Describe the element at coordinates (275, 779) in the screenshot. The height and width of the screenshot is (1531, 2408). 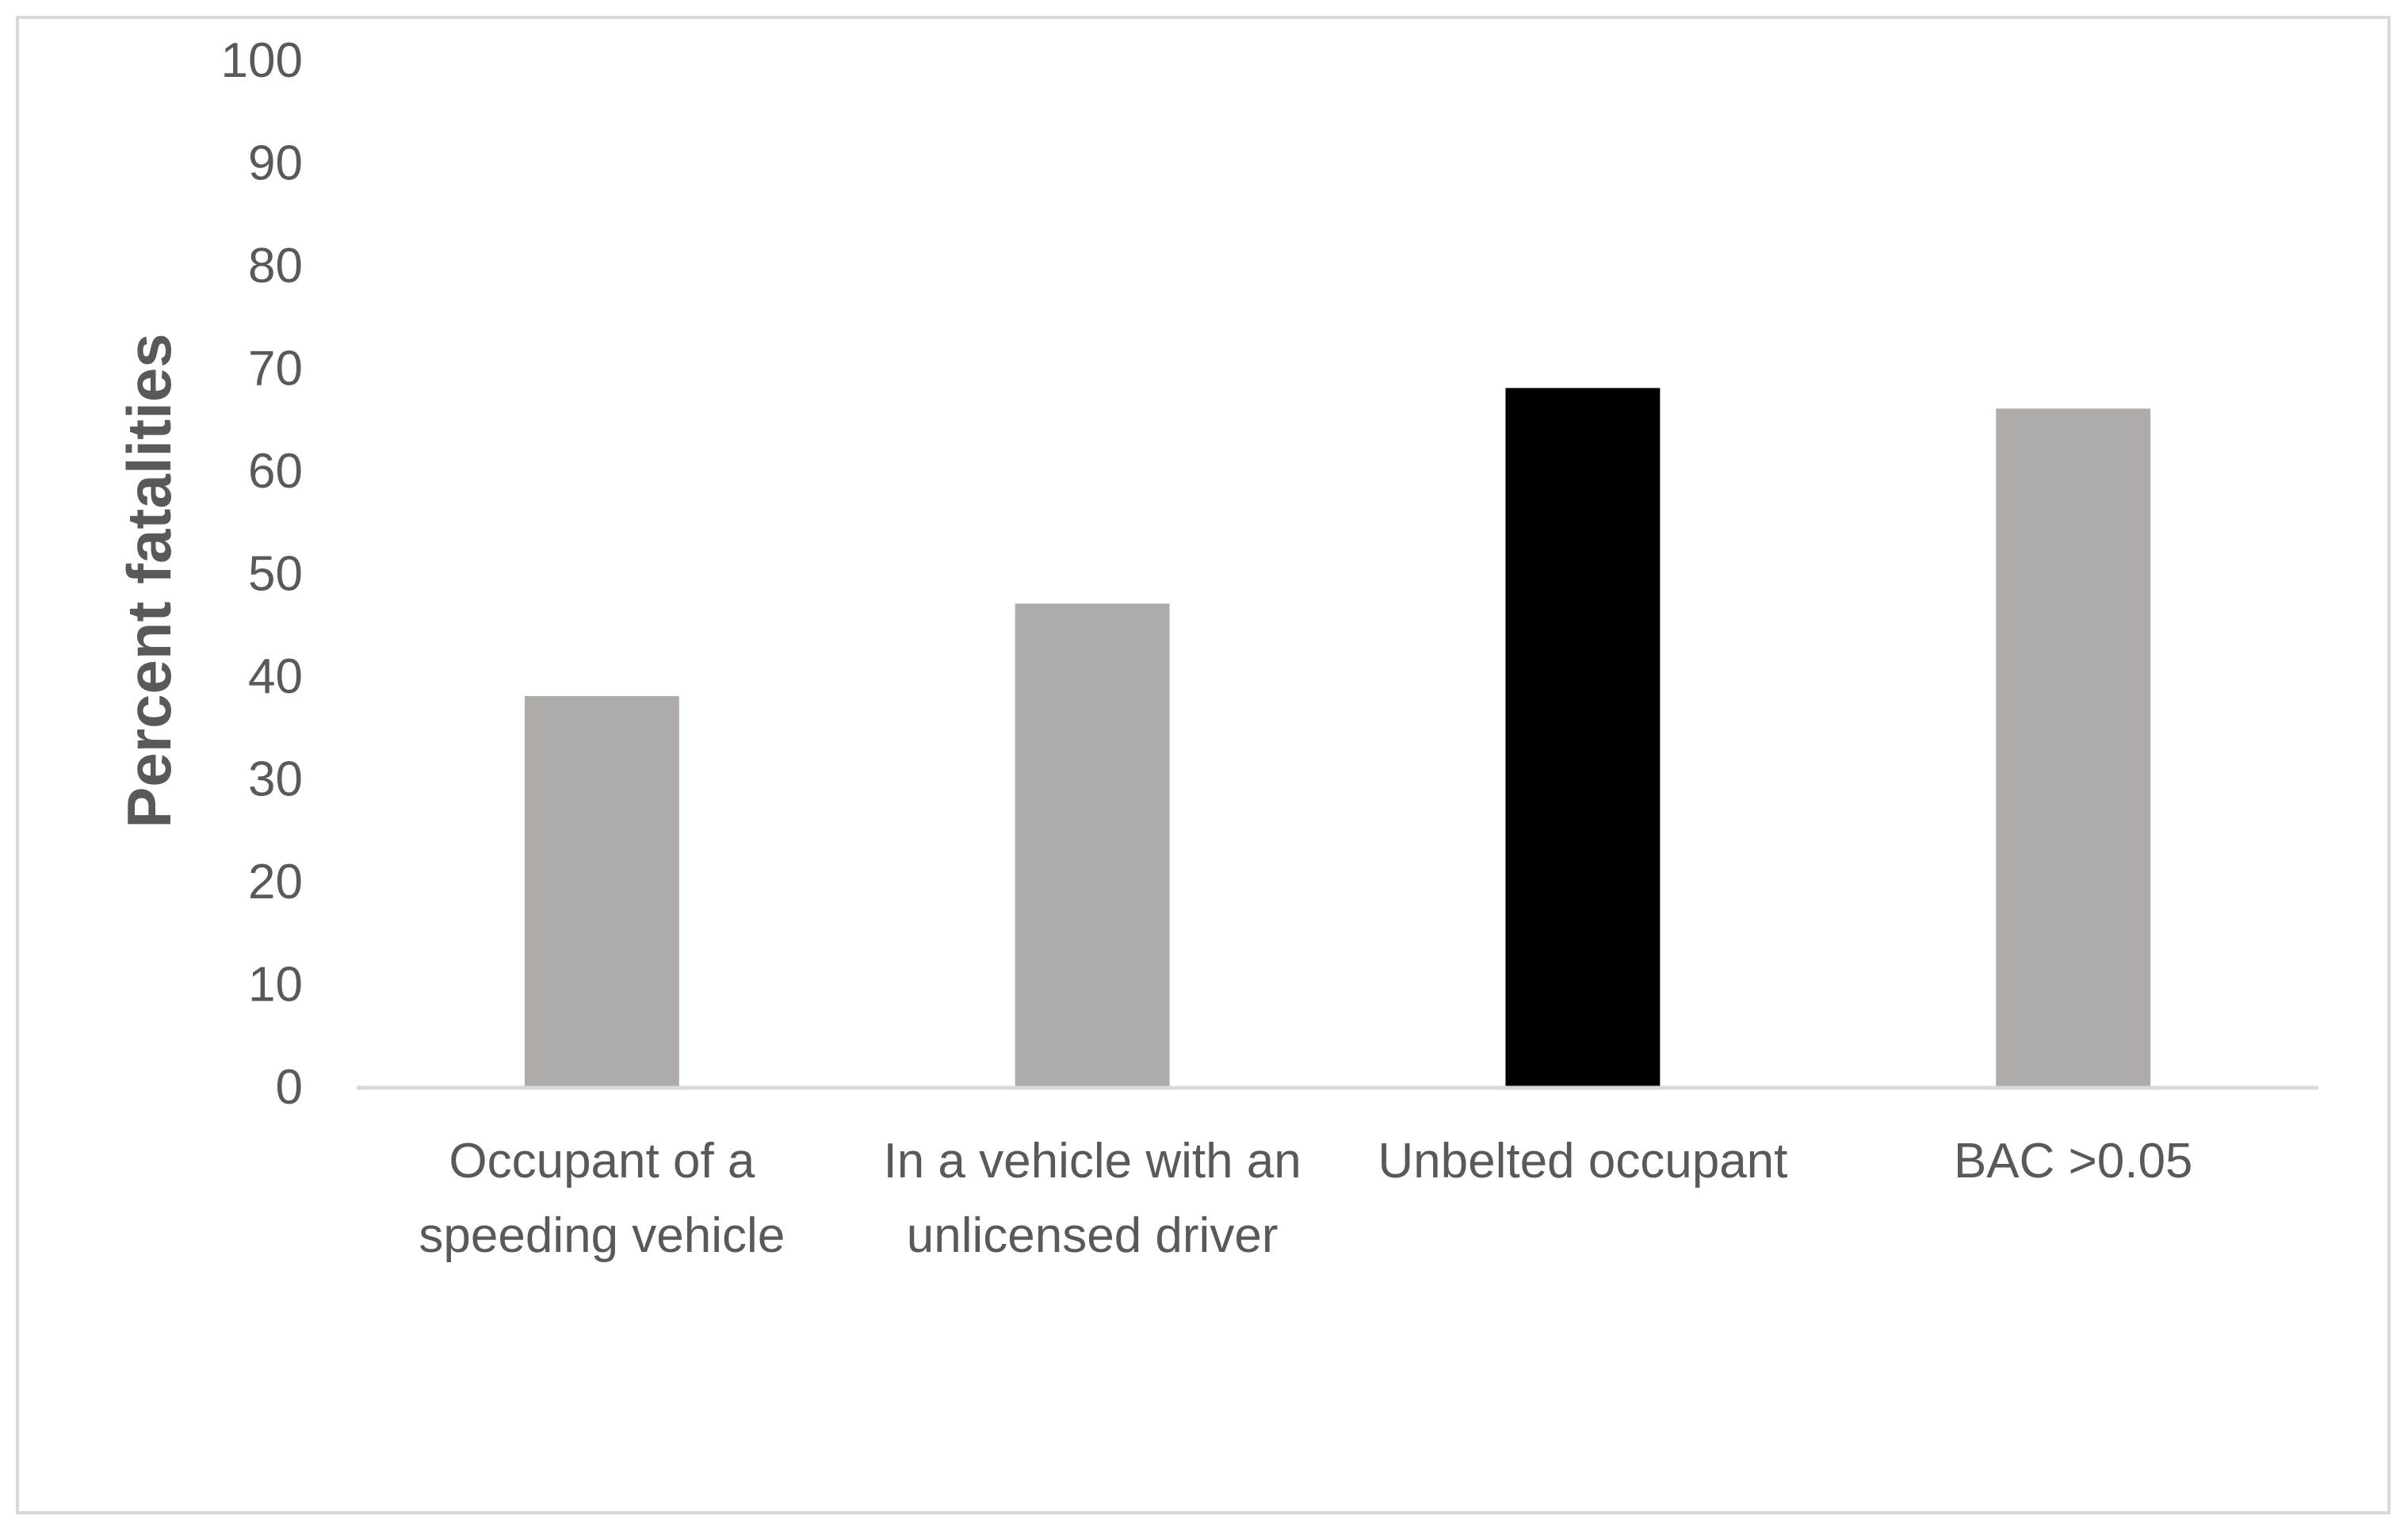
I see `y-tick-label: 30` at that location.